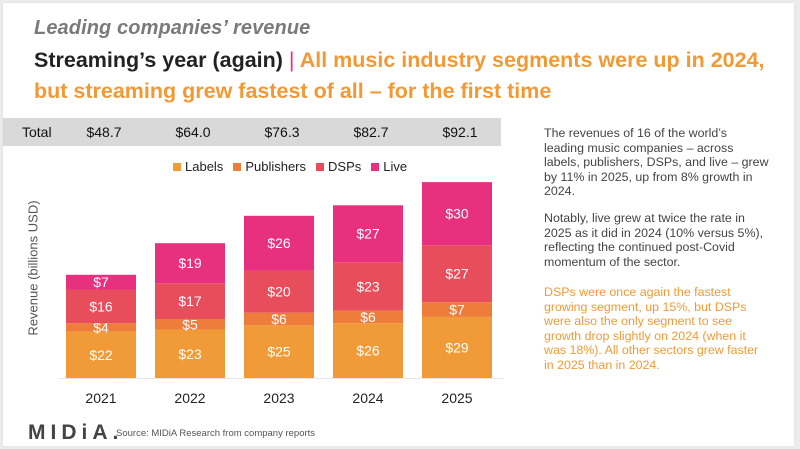 Image resolution: width=800 pixels, height=449 pixels. I want to click on legend-label: Publishers, so click(276, 166).